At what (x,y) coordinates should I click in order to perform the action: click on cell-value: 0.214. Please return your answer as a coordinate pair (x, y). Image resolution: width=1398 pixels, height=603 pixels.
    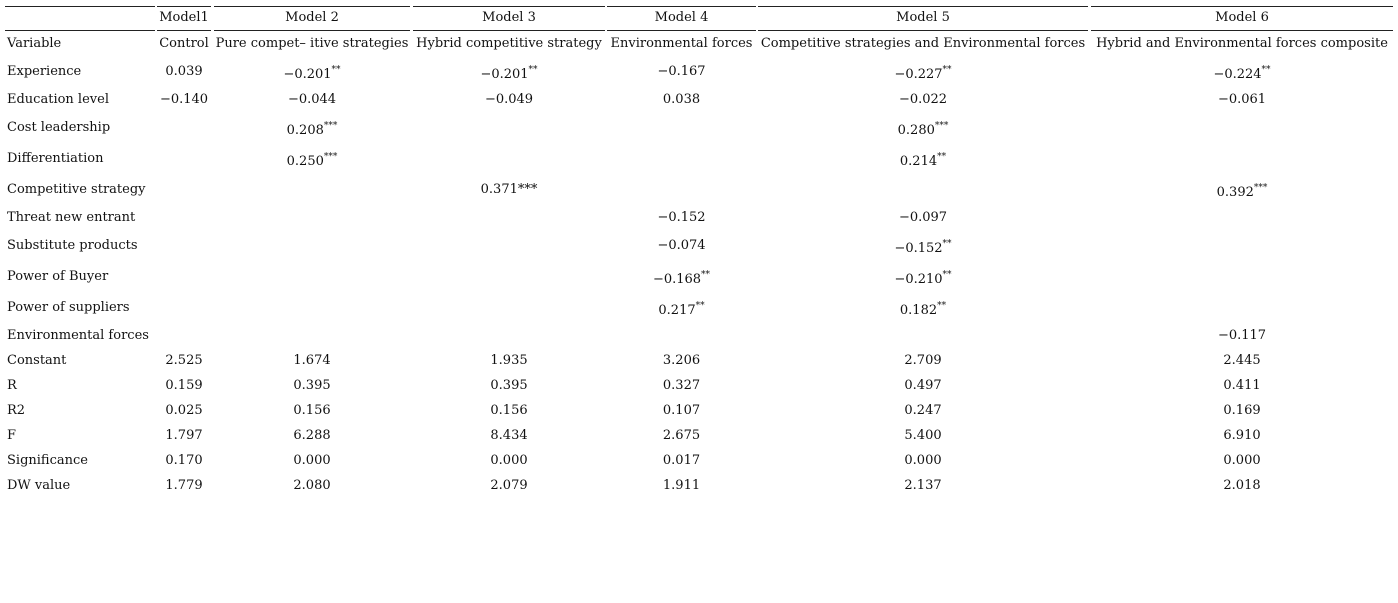
    Looking at the image, I should click on (918, 161).